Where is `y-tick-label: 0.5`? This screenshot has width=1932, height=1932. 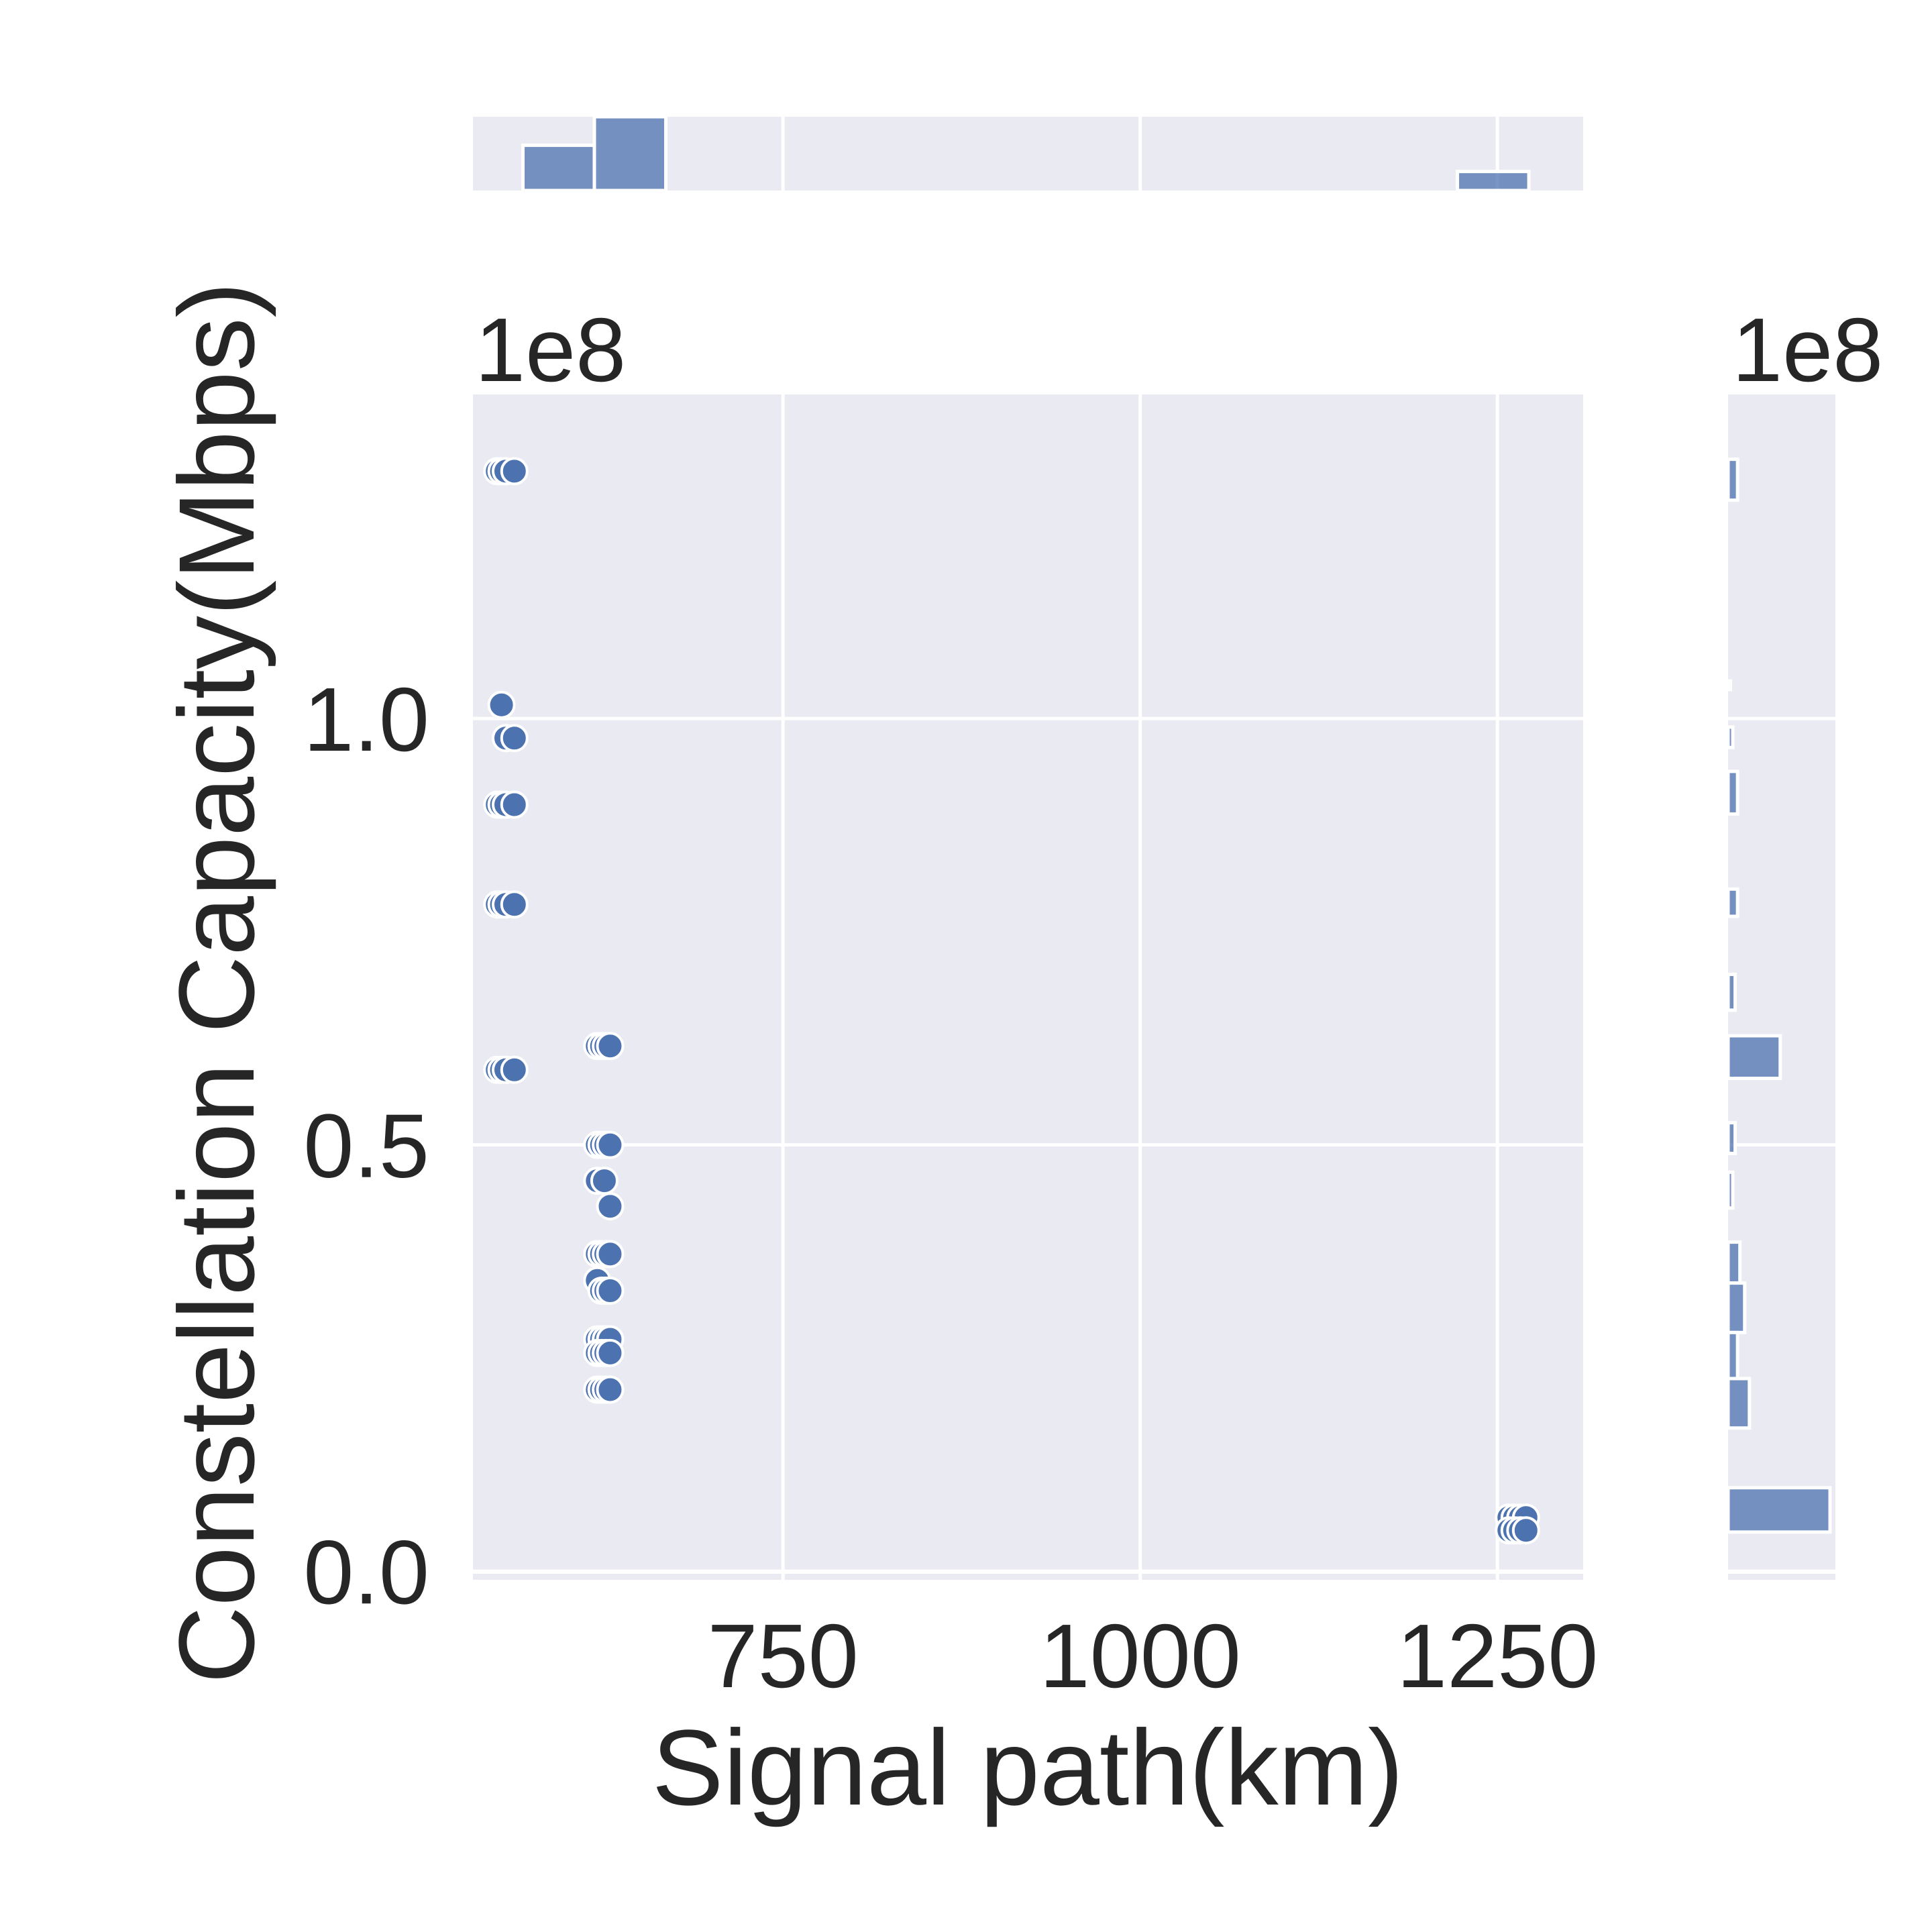 y-tick-label: 0.5 is located at coordinates (366, 1146).